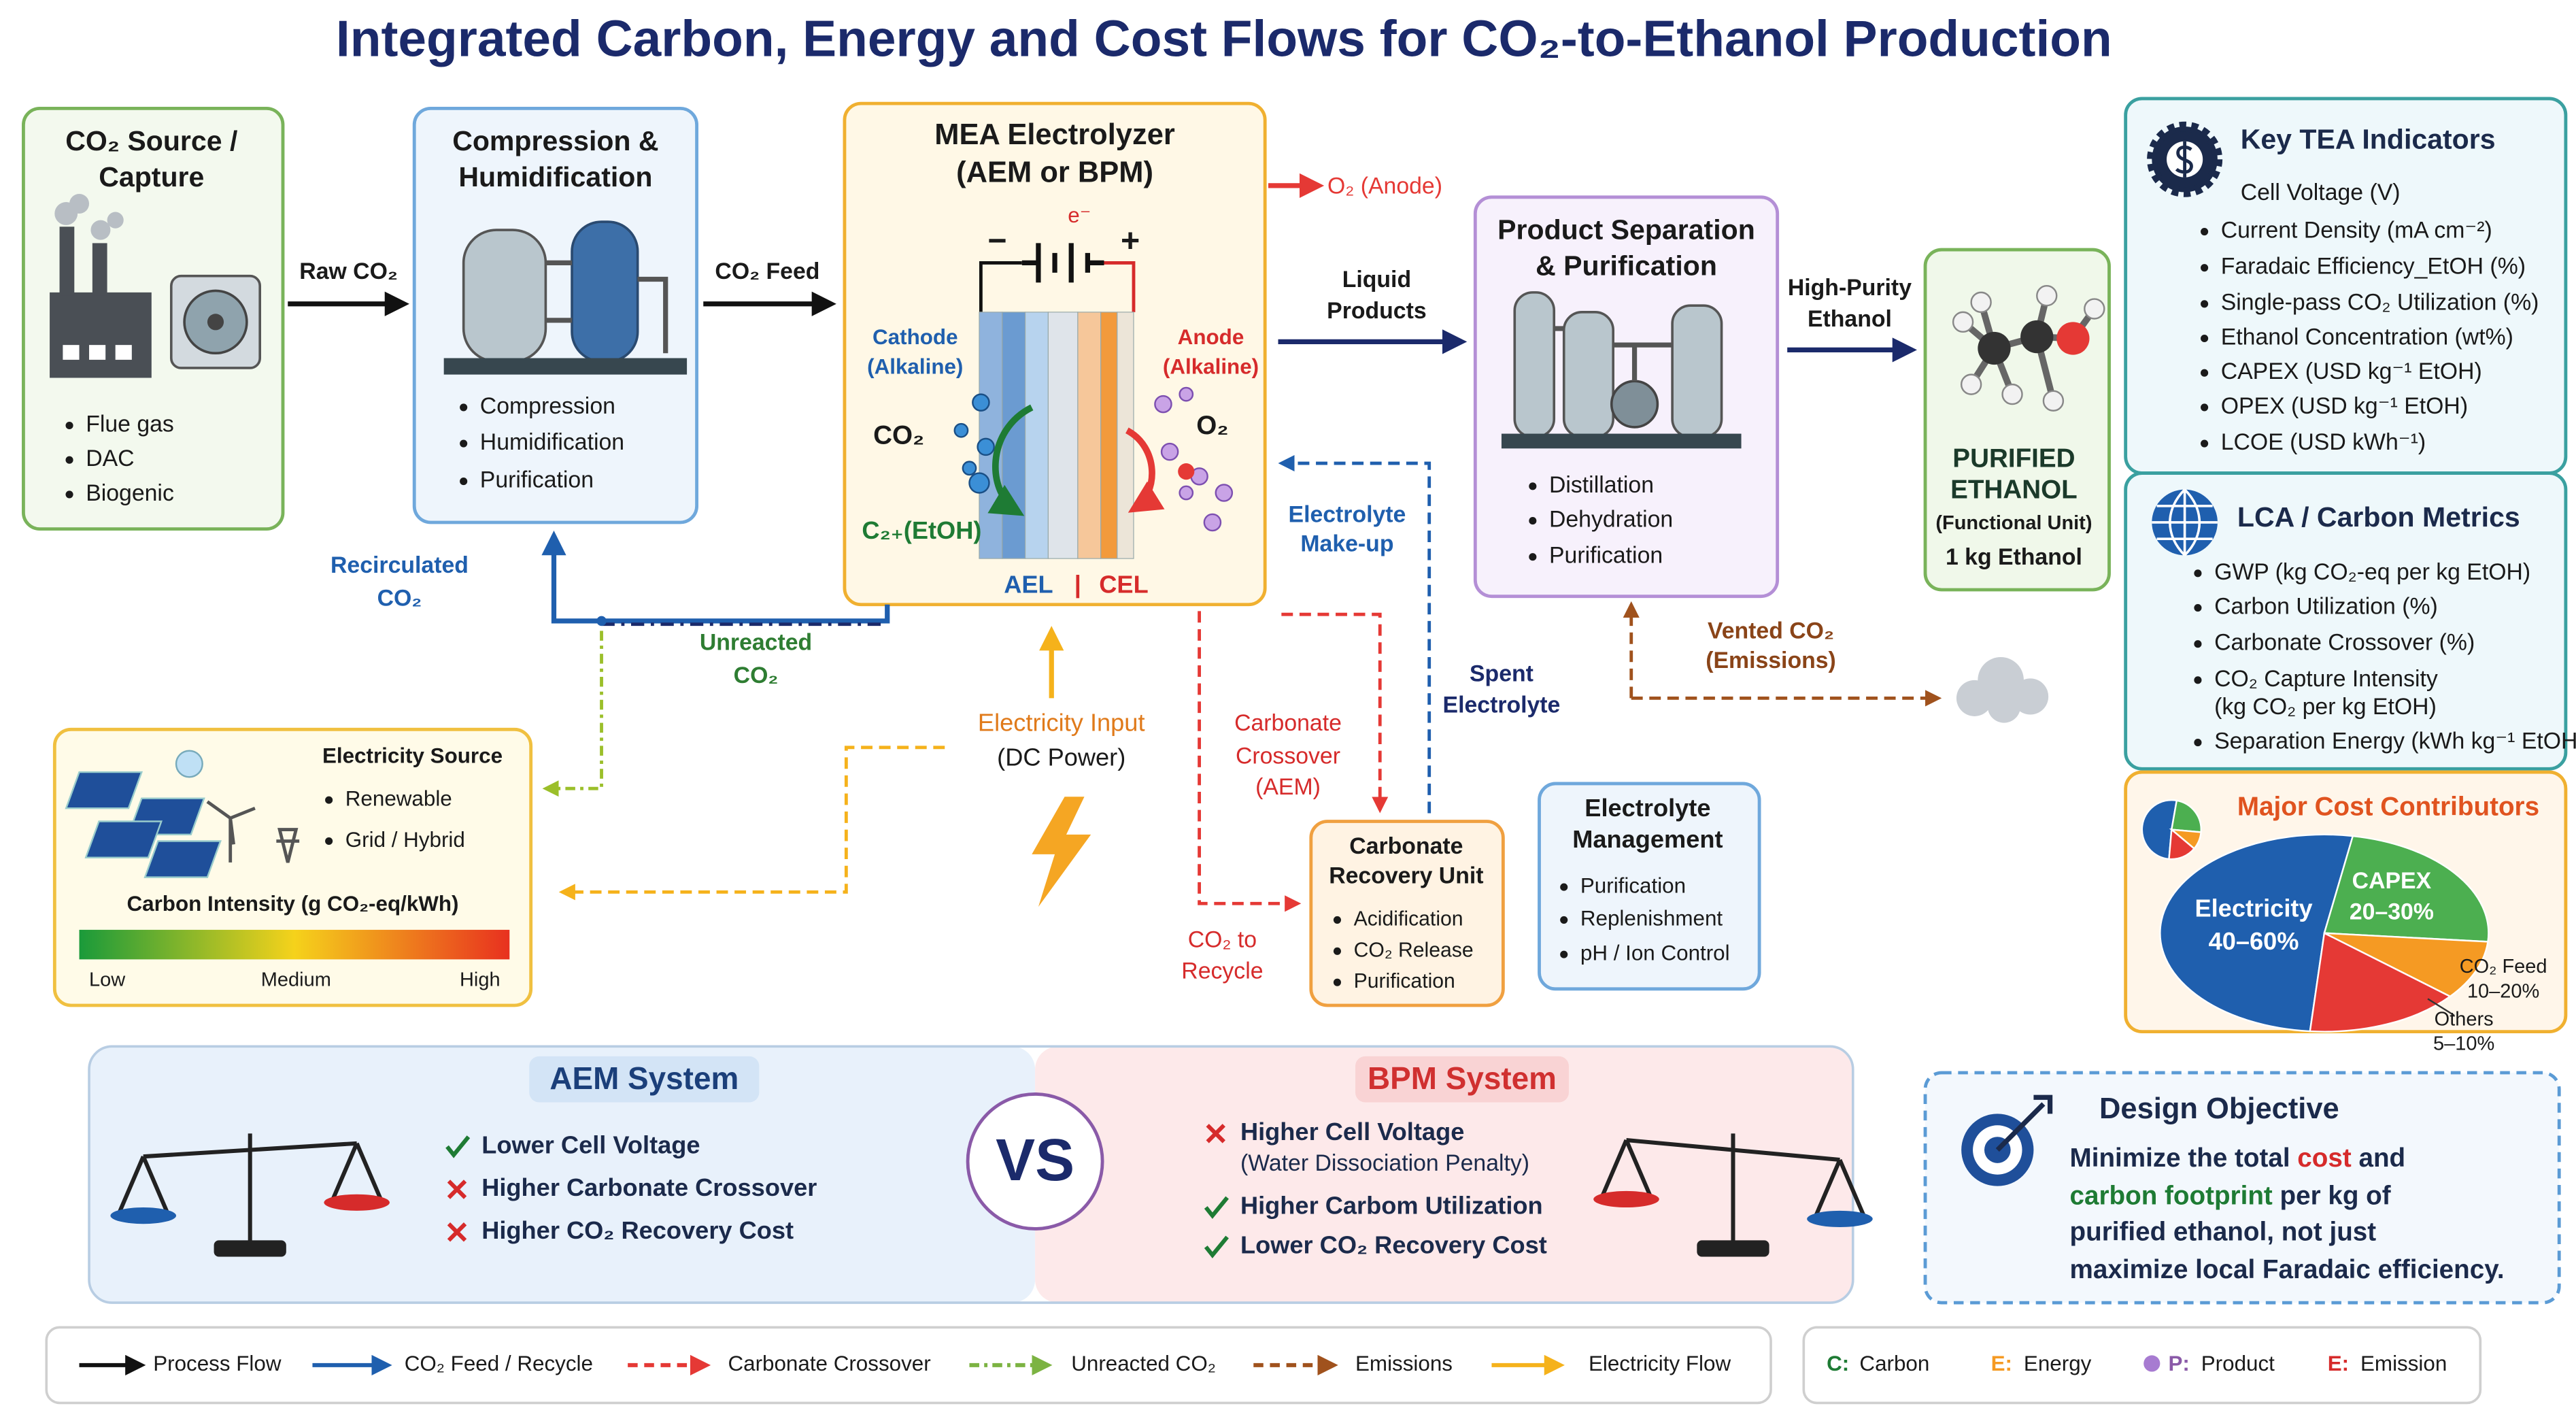  What do you see at coordinates (1588, 375) in the screenshot?
I see `column-icon` at bounding box center [1588, 375].